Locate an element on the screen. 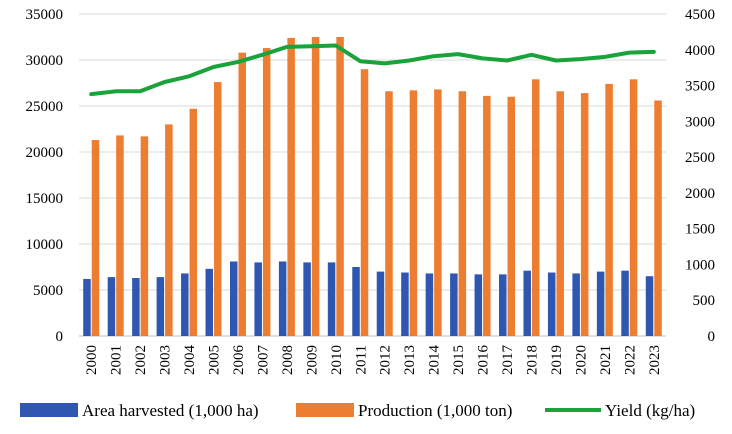 The image size is (732, 434). right-y-tick-label: 3000 is located at coordinates (700, 122).